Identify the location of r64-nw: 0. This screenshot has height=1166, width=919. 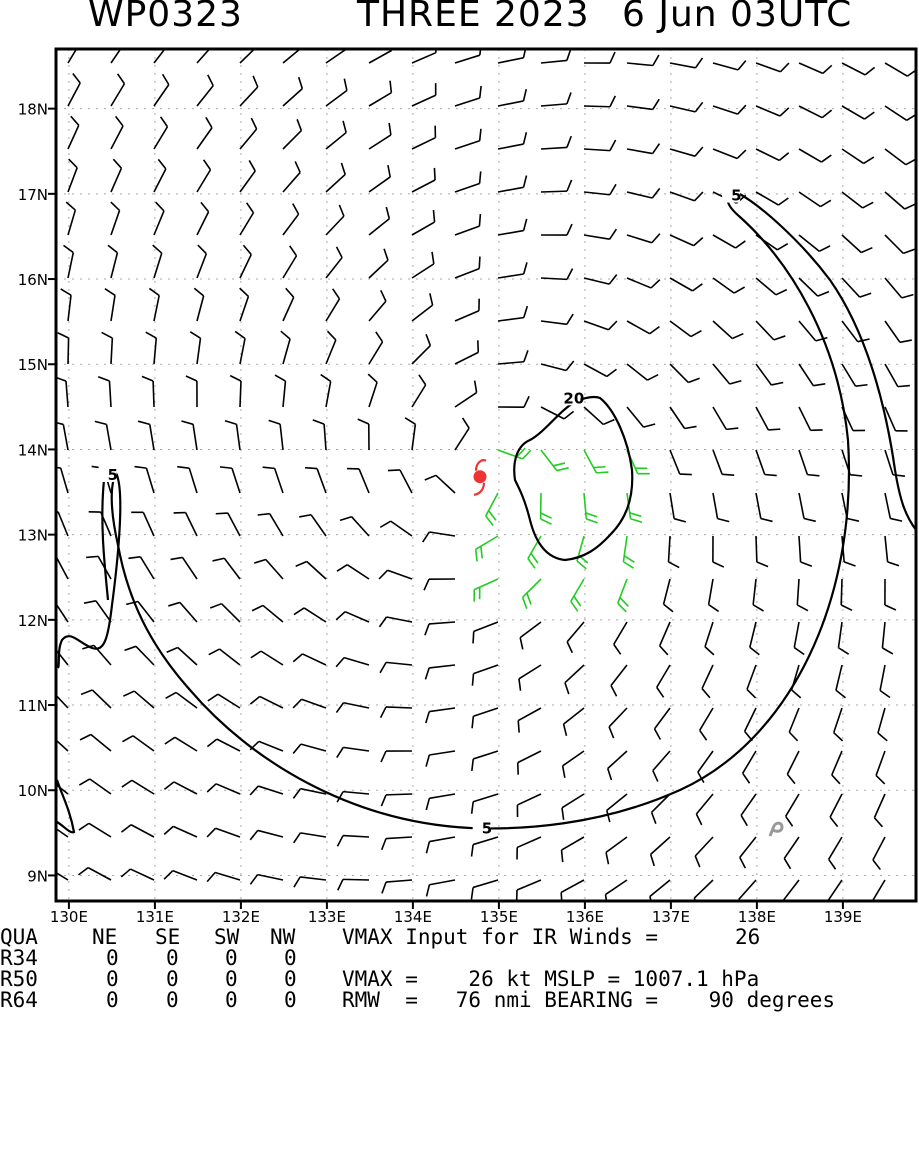
(290, 1000).